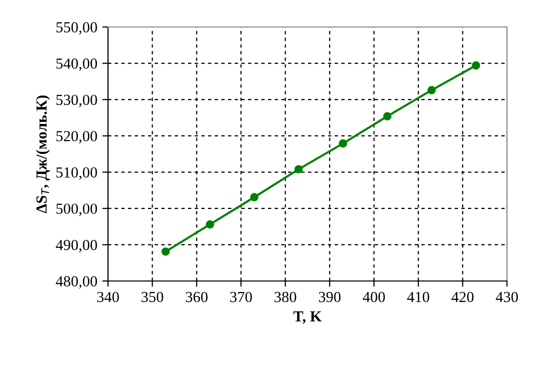  I want to click on x-tick-label: 350, so click(153, 297).